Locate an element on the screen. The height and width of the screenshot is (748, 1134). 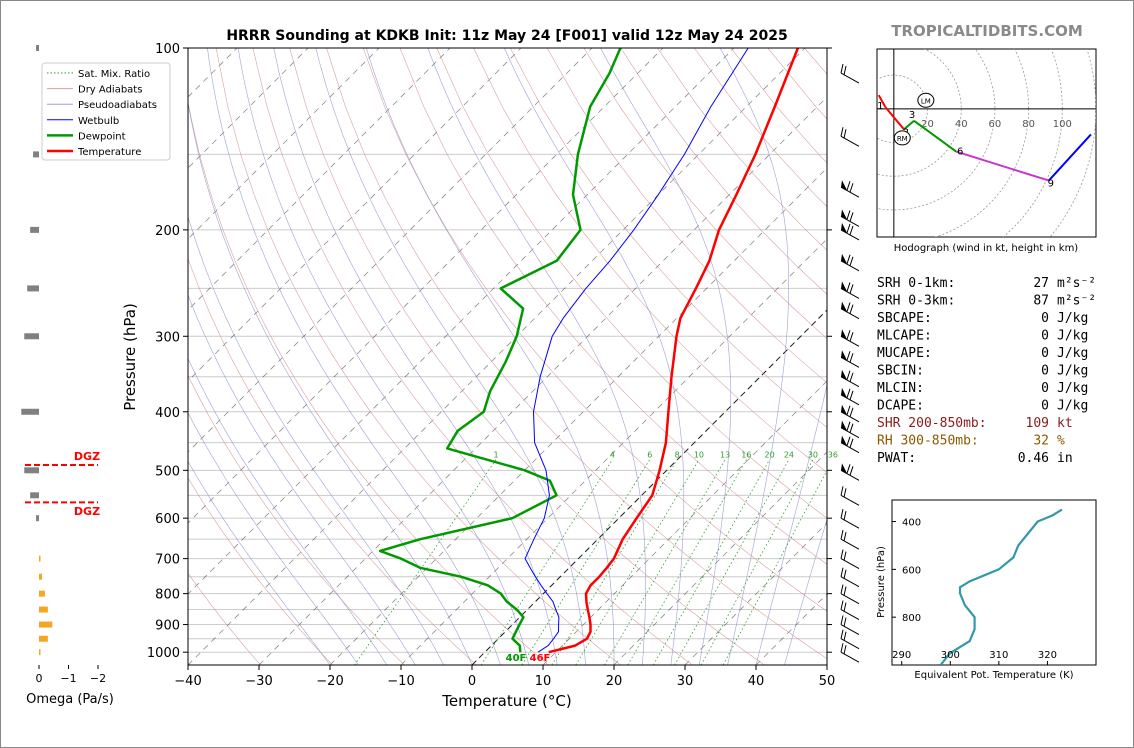
mixing-ratio-label: 20 is located at coordinates (770, 455).